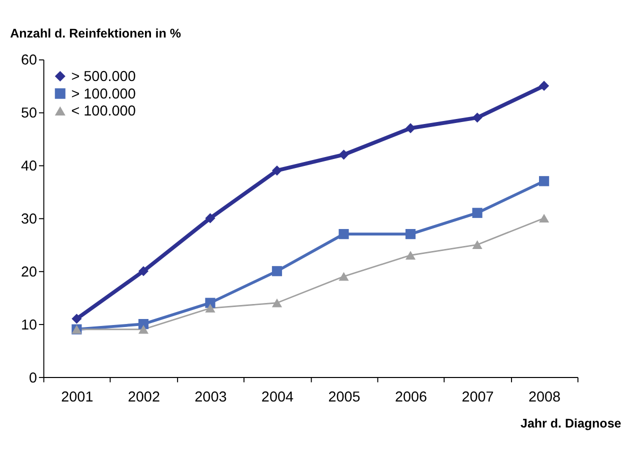 This screenshot has width=640, height=464. Describe the element at coordinates (411, 398) in the screenshot. I see `x-tick-label: 2006` at that location.